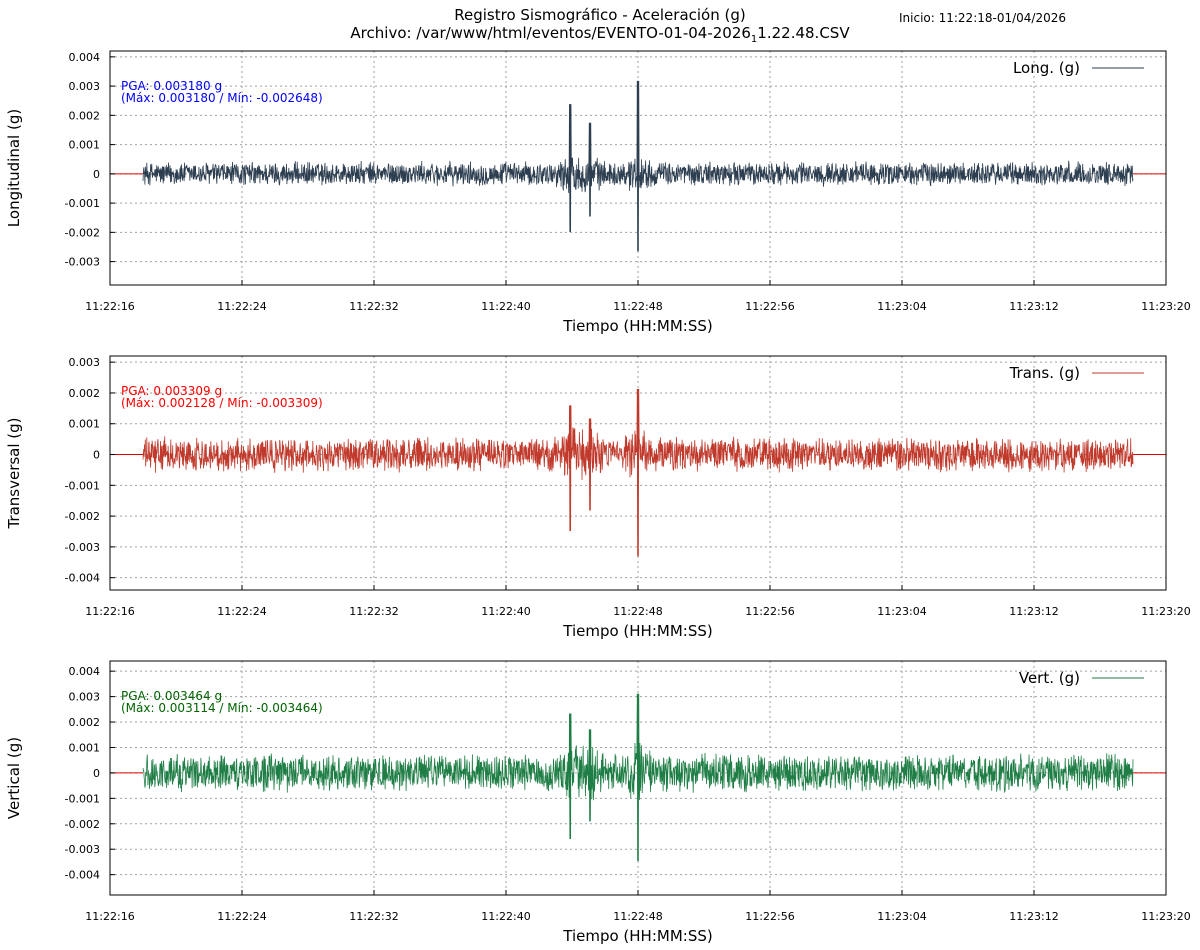  Describe the element at coordinates (222, 708) in the screenshot. I see `maxmin-annotation: (Máx: 0.003114 / Mín: -0.003464)` at that location.